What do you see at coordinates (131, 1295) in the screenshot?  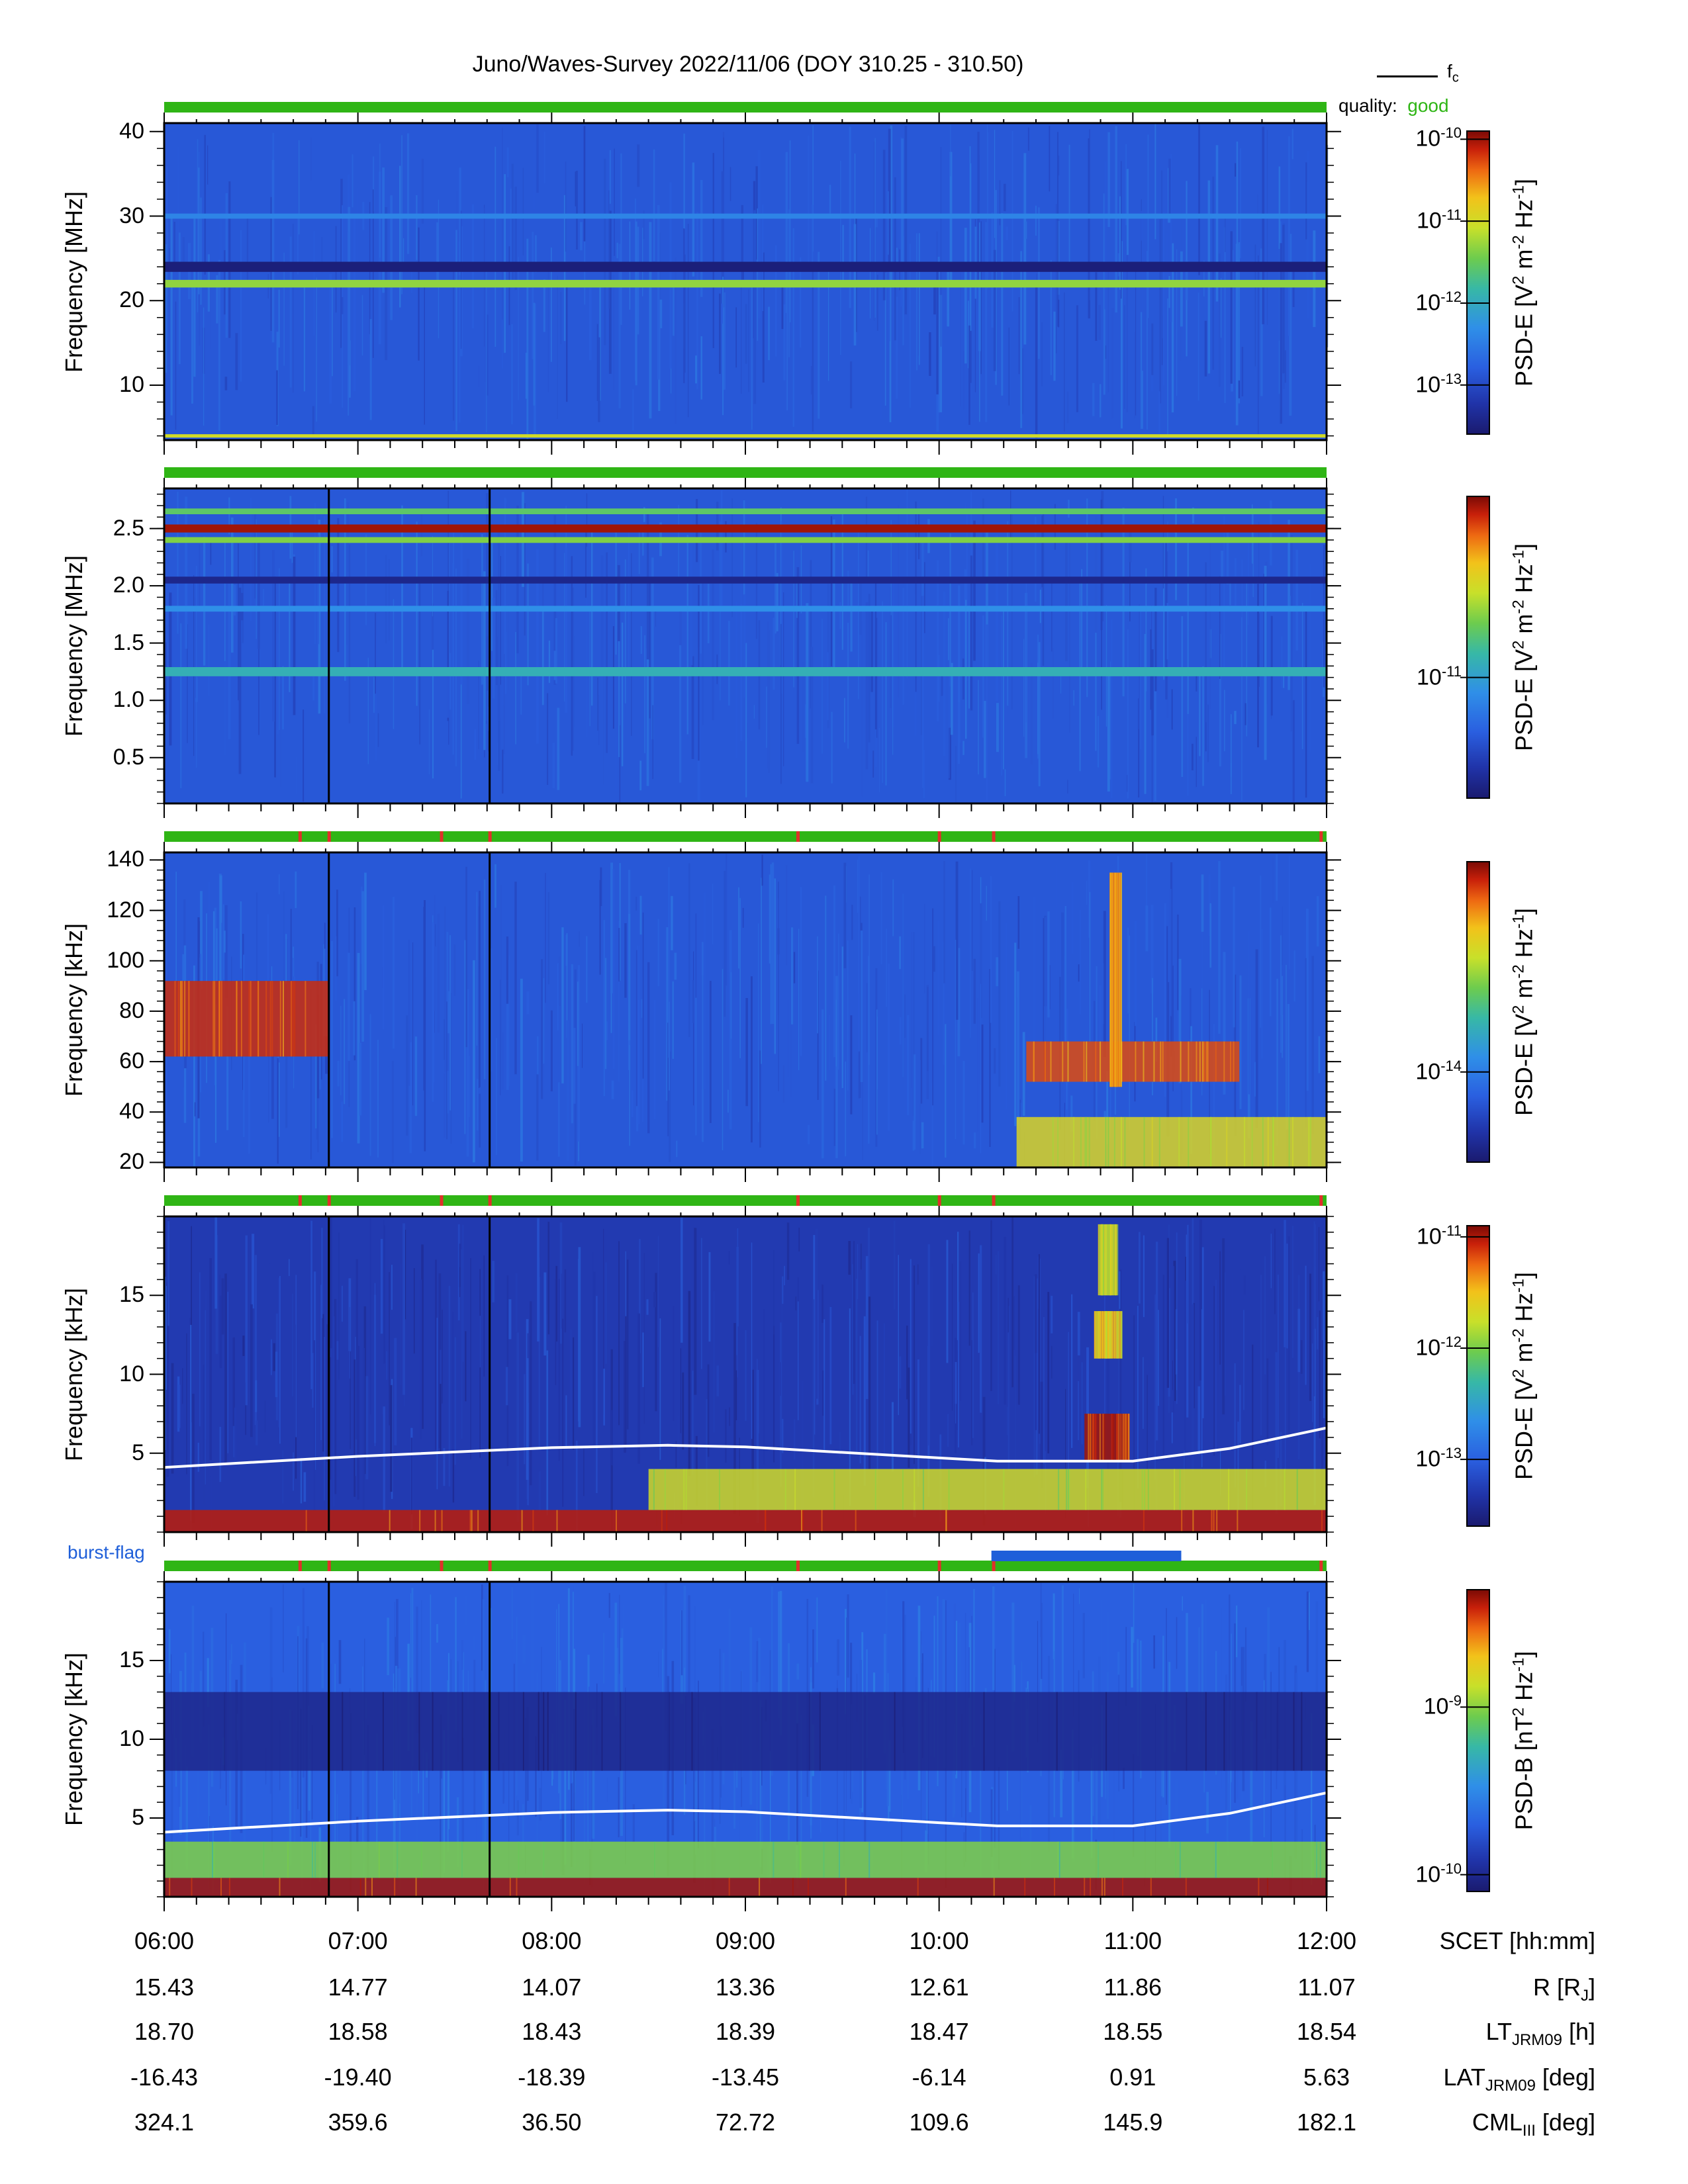 I see `y-tick-label: 15` at bounding box center [131, 1295].